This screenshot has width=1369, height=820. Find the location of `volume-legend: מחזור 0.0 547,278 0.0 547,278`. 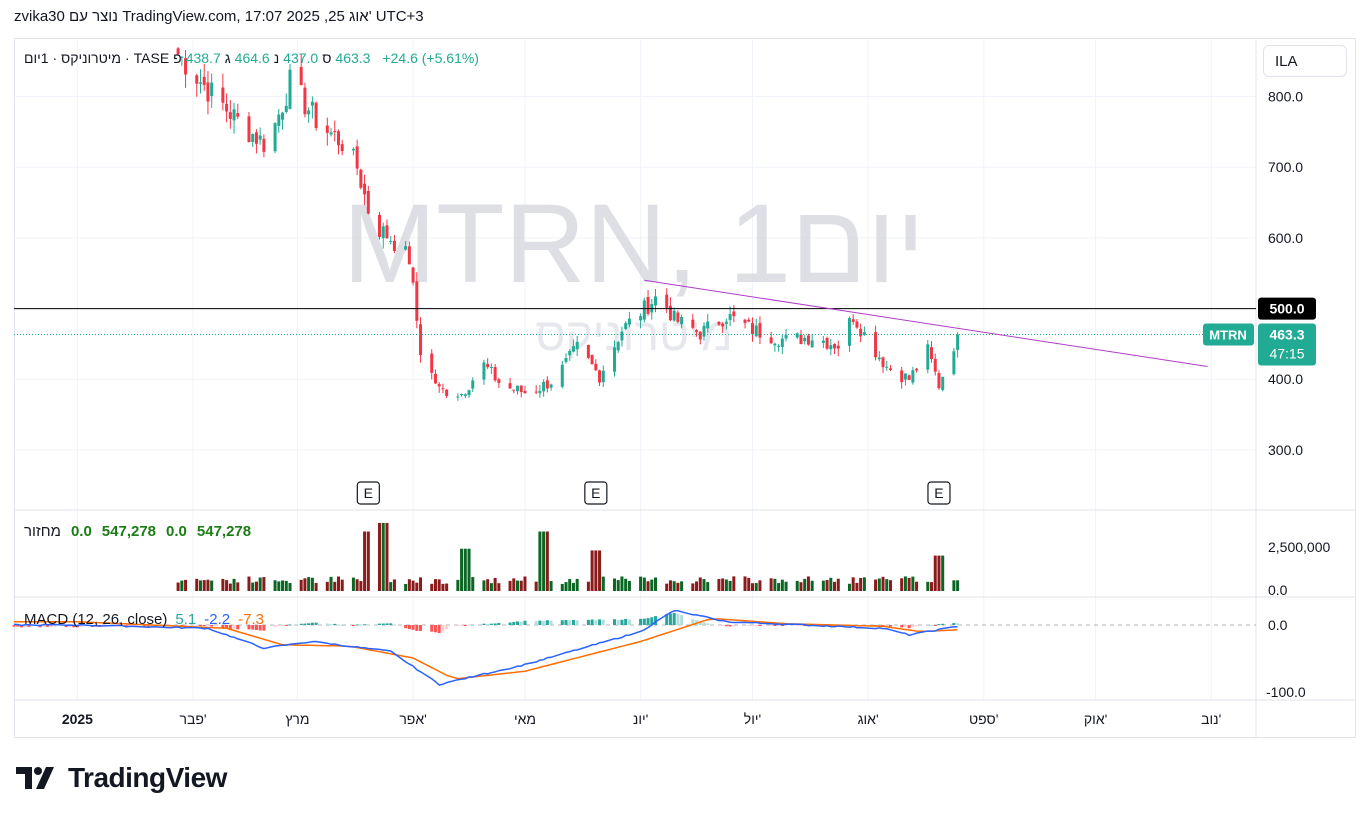

volume-legend: מחזור 0.0 547,278 0.0 547,278 is located at coordinates (137, 531).